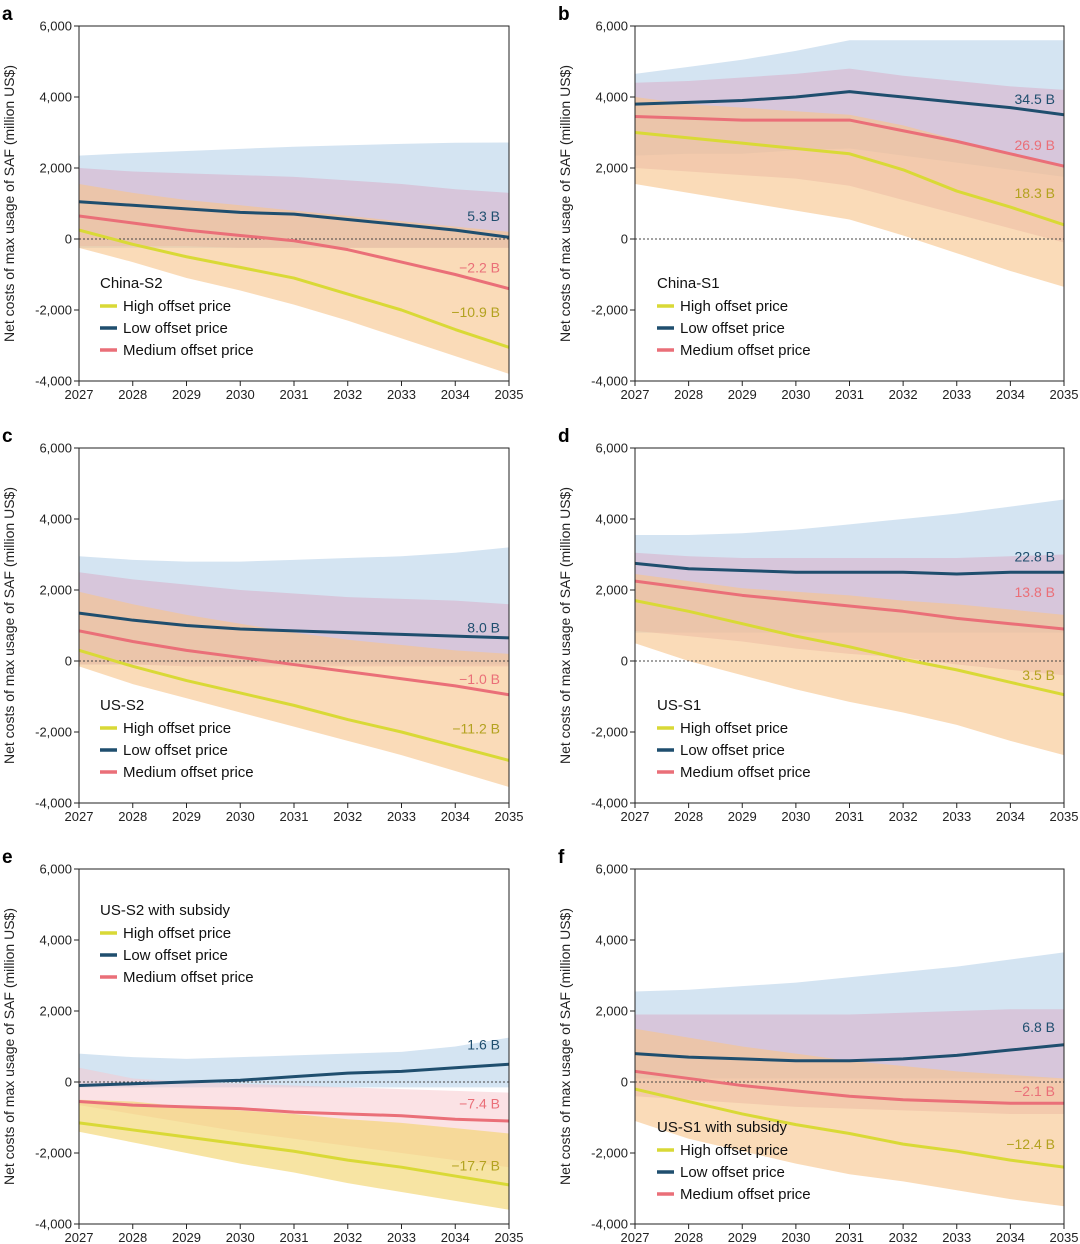 Image resolution: width=1080 pixels, height=1244 pixels. I want to click on total-label-low: 1.6 B, so click(483, 1045).